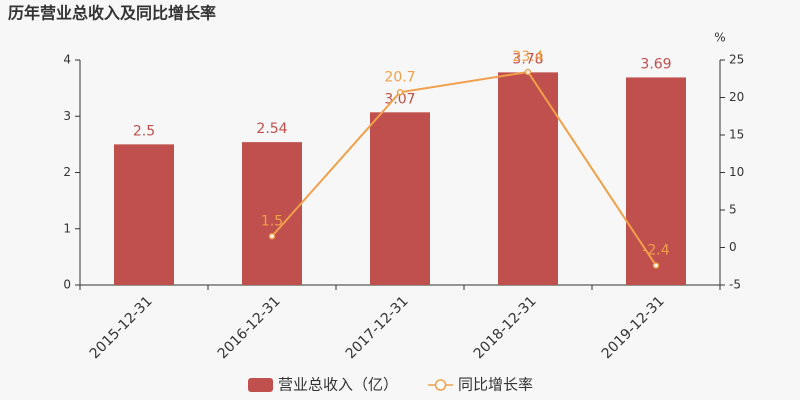 This screenshot has height=400, width=800. I want to click on y-tick-label: 3, so click(67, 116).